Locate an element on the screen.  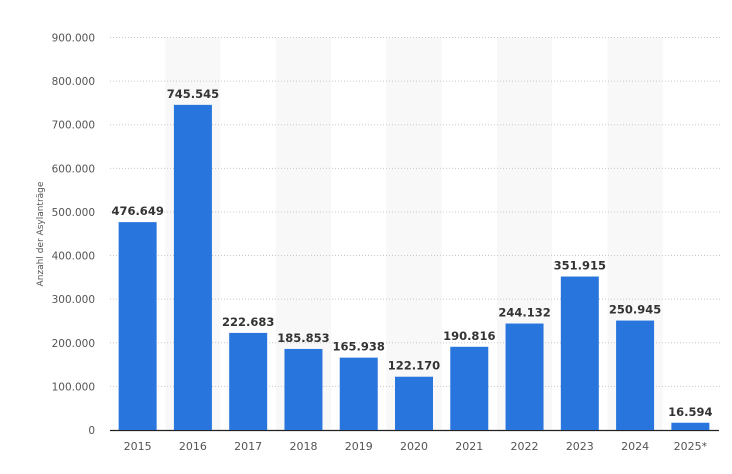
y-tick-label: 500.000 is located at coordinates (73, 213).